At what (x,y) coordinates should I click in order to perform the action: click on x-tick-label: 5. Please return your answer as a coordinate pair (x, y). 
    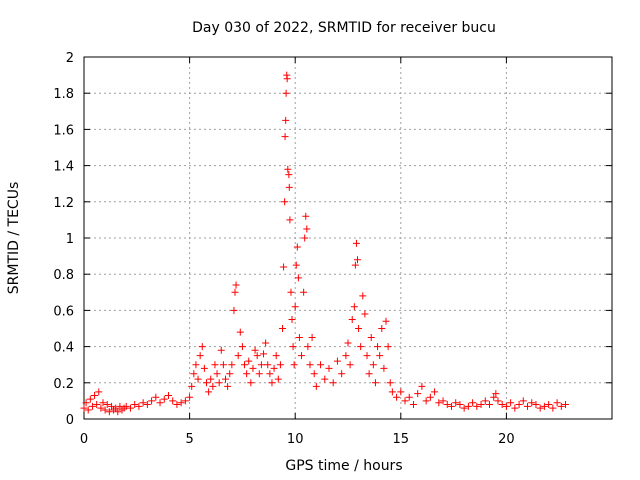
    Looking at the image, I should click on (189, 439).